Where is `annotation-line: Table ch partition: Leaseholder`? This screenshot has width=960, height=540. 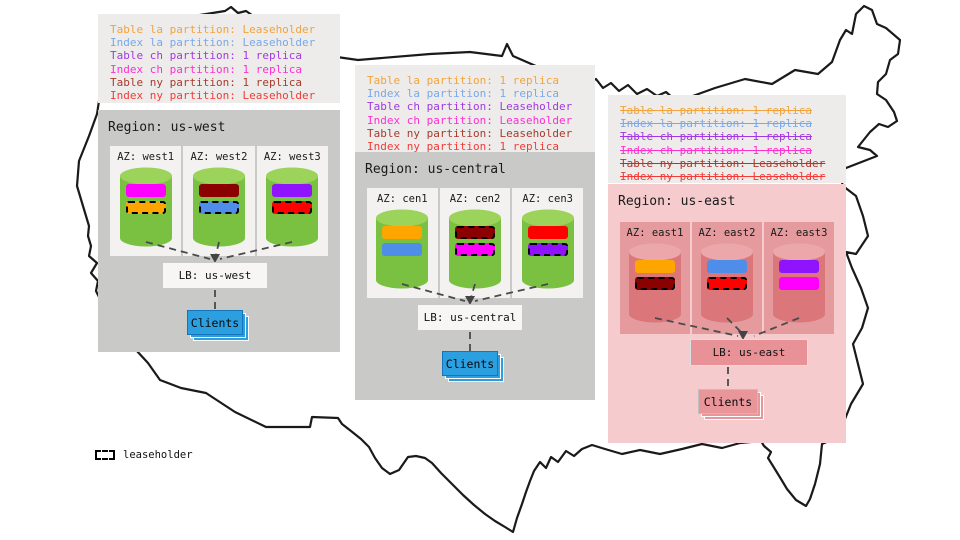
annotation-line: Table ch partition: Leaseholder is located at coordinates (470, 107).